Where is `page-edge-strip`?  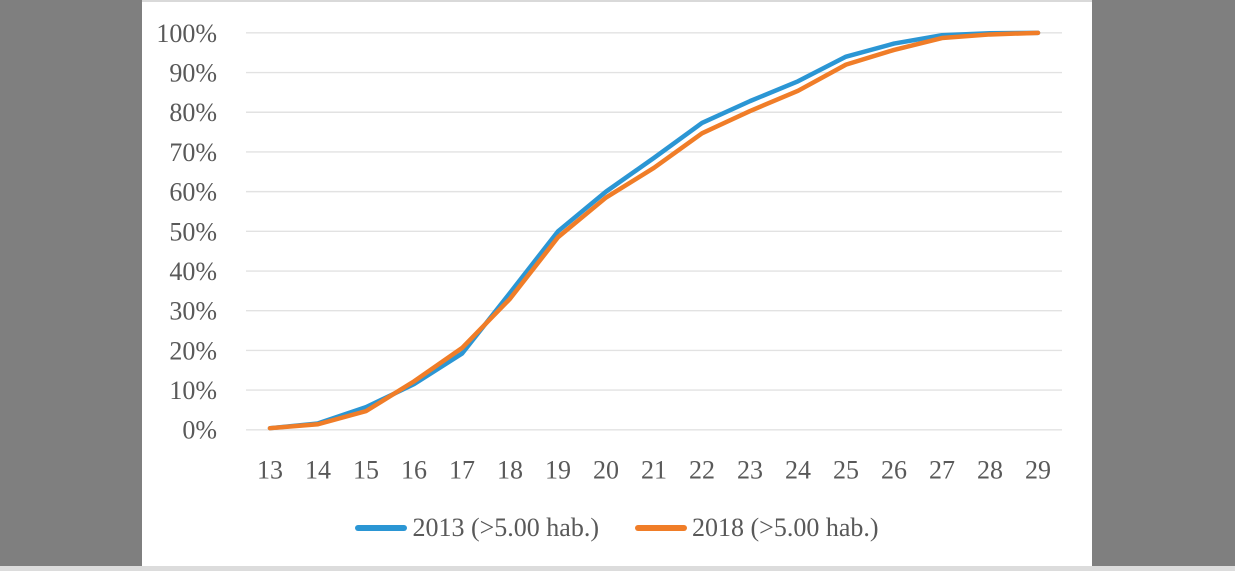 page-edge-strip is located at coordinates (617, 568).